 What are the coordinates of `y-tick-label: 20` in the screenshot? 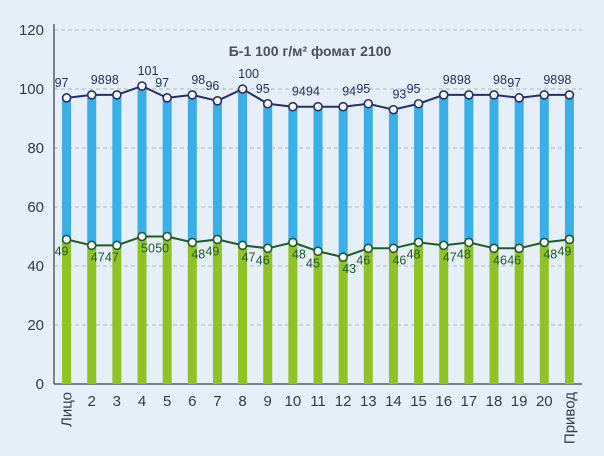 It's located at (35, 325).